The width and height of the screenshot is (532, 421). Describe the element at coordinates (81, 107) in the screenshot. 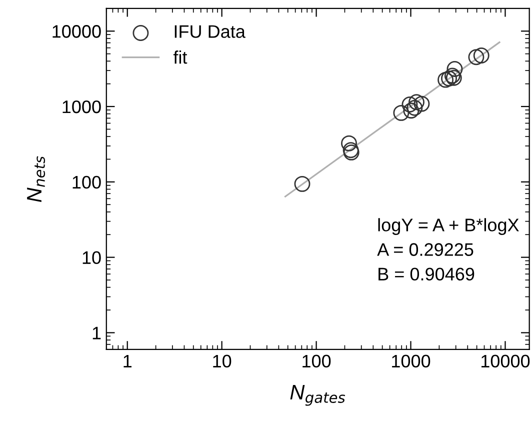

I see `y-tick-label: 1000` at that location.